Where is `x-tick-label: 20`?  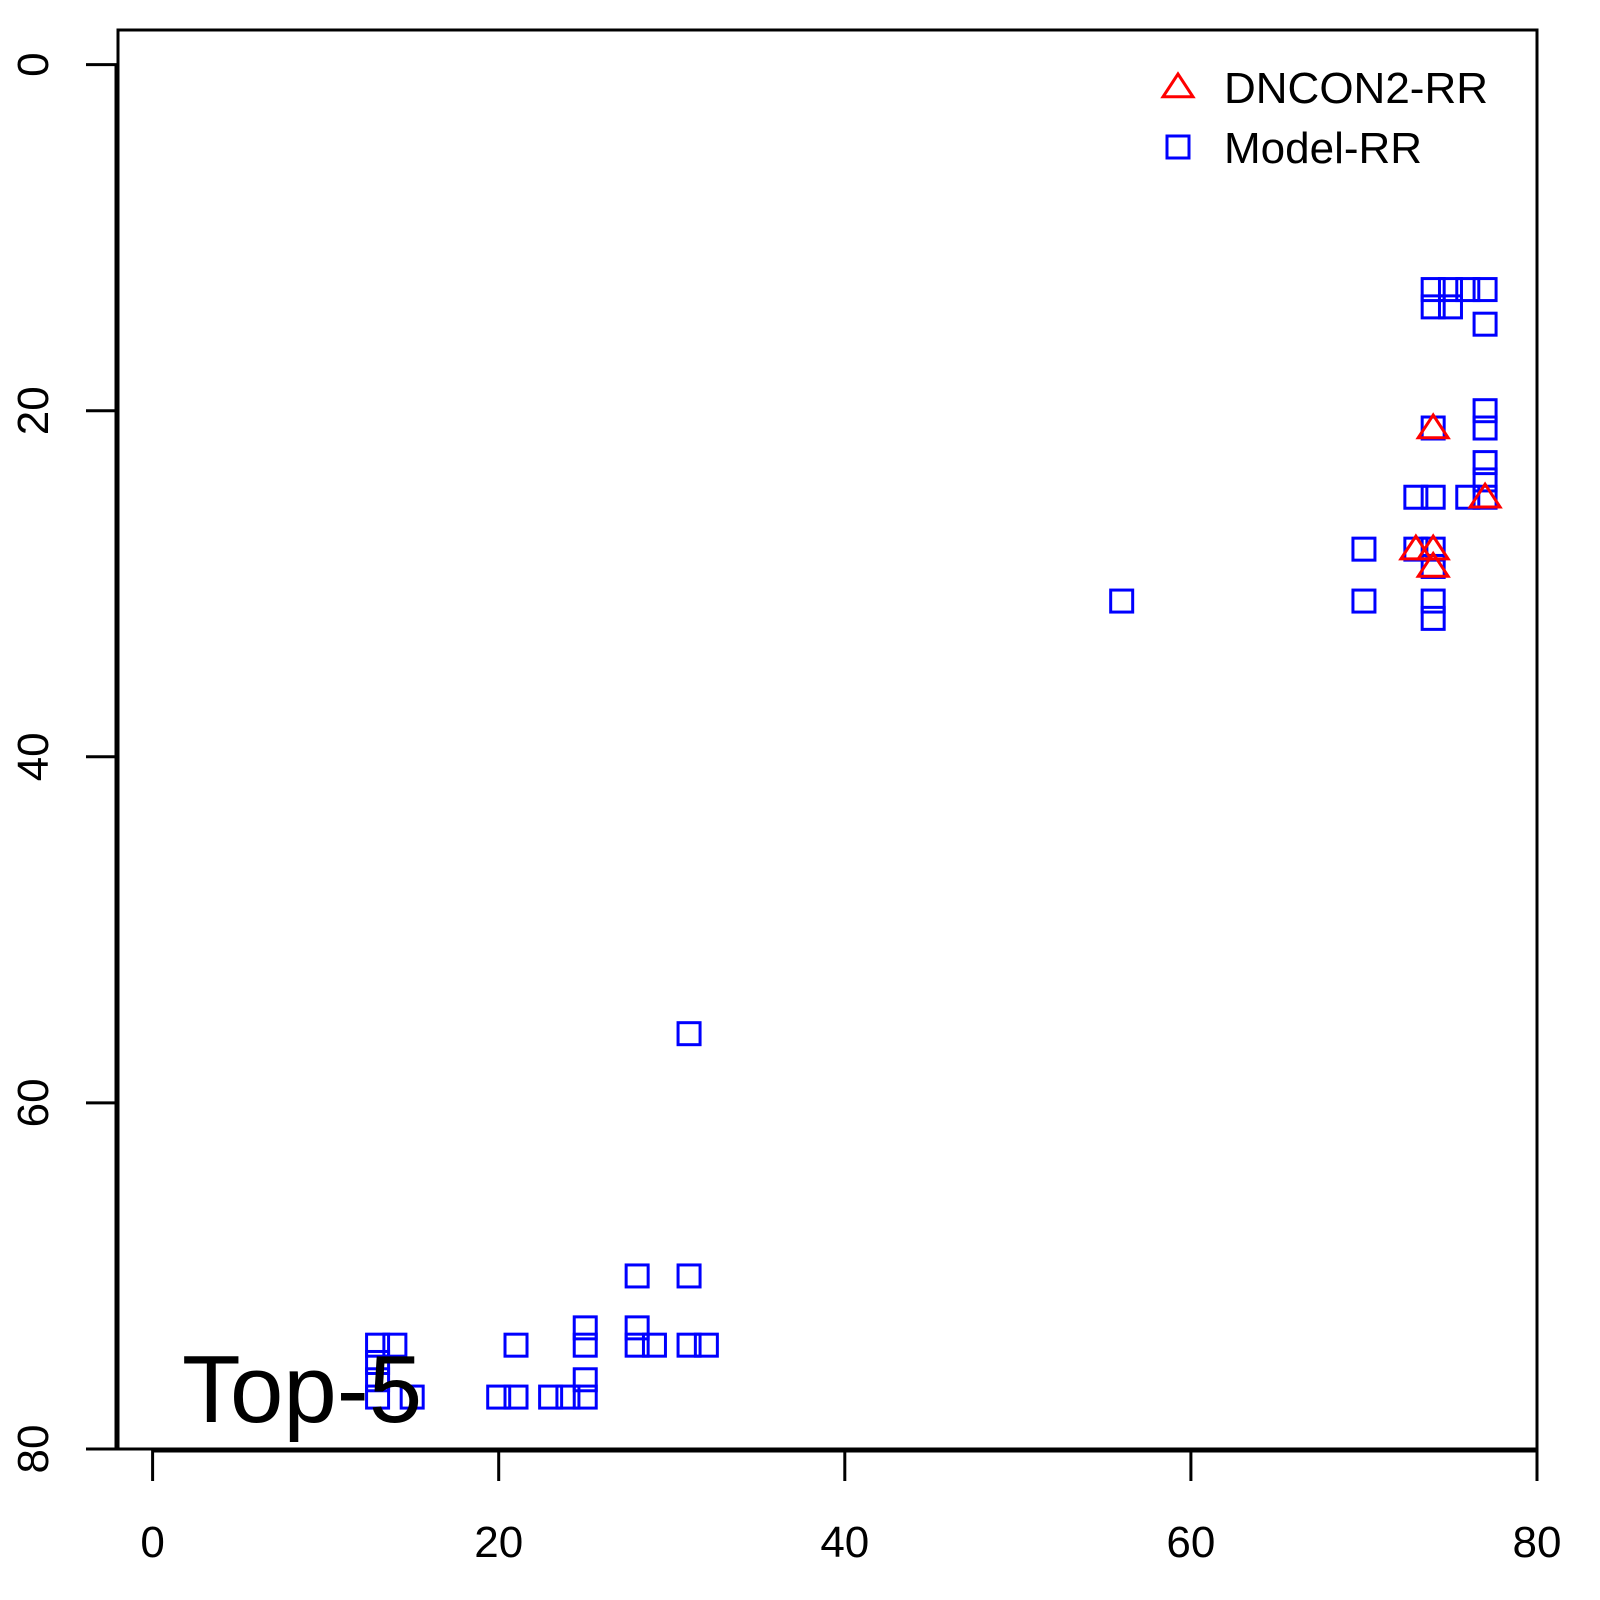
x-tick-label: 20 is located at coordinates (498, 1542).